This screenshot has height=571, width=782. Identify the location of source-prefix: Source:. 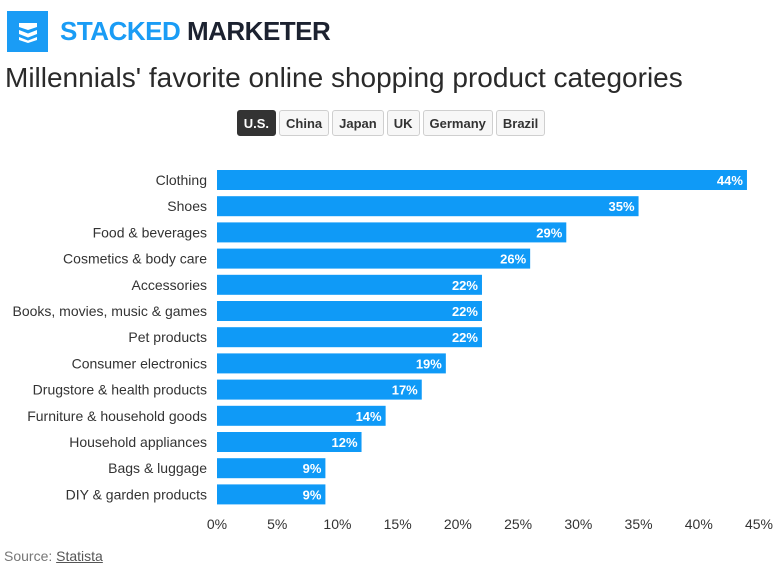
(30, 556).